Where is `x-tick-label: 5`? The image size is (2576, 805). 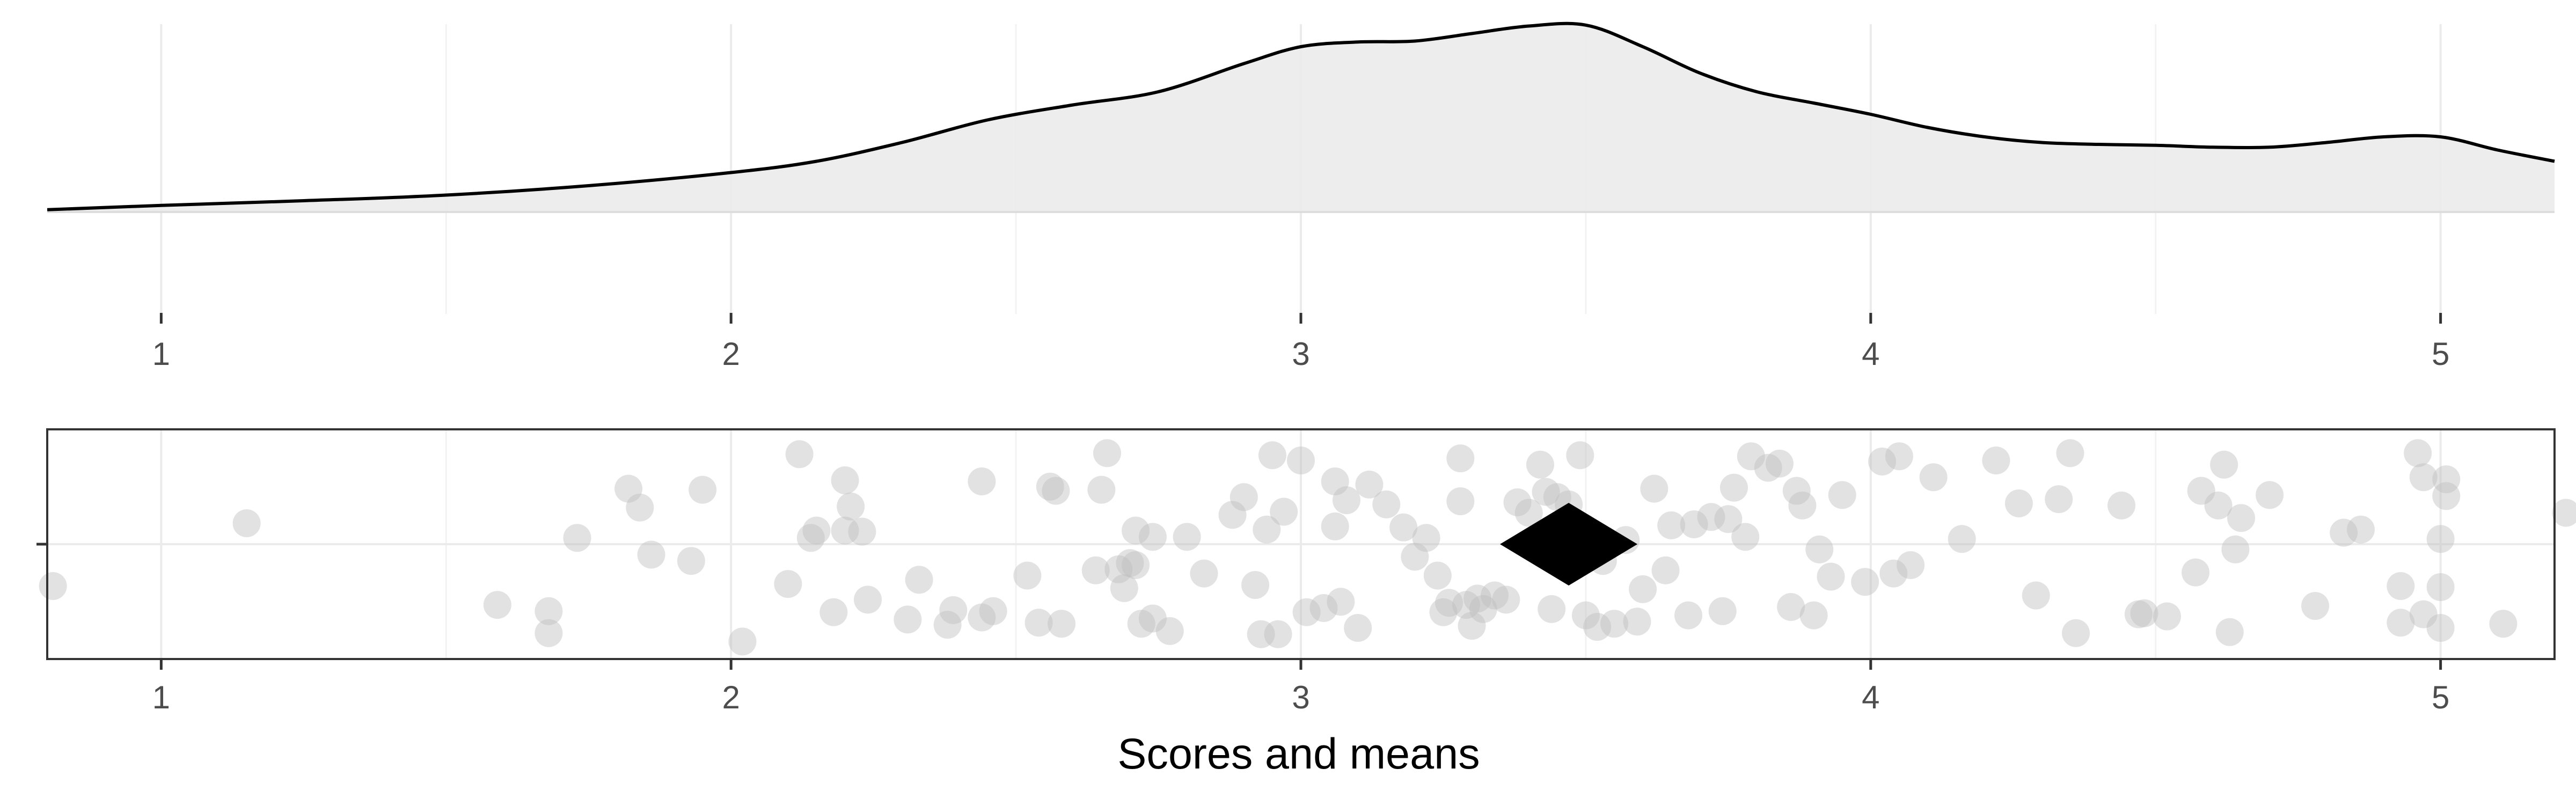
x-tick-label: 5 is located at coordinates (2440, 354).